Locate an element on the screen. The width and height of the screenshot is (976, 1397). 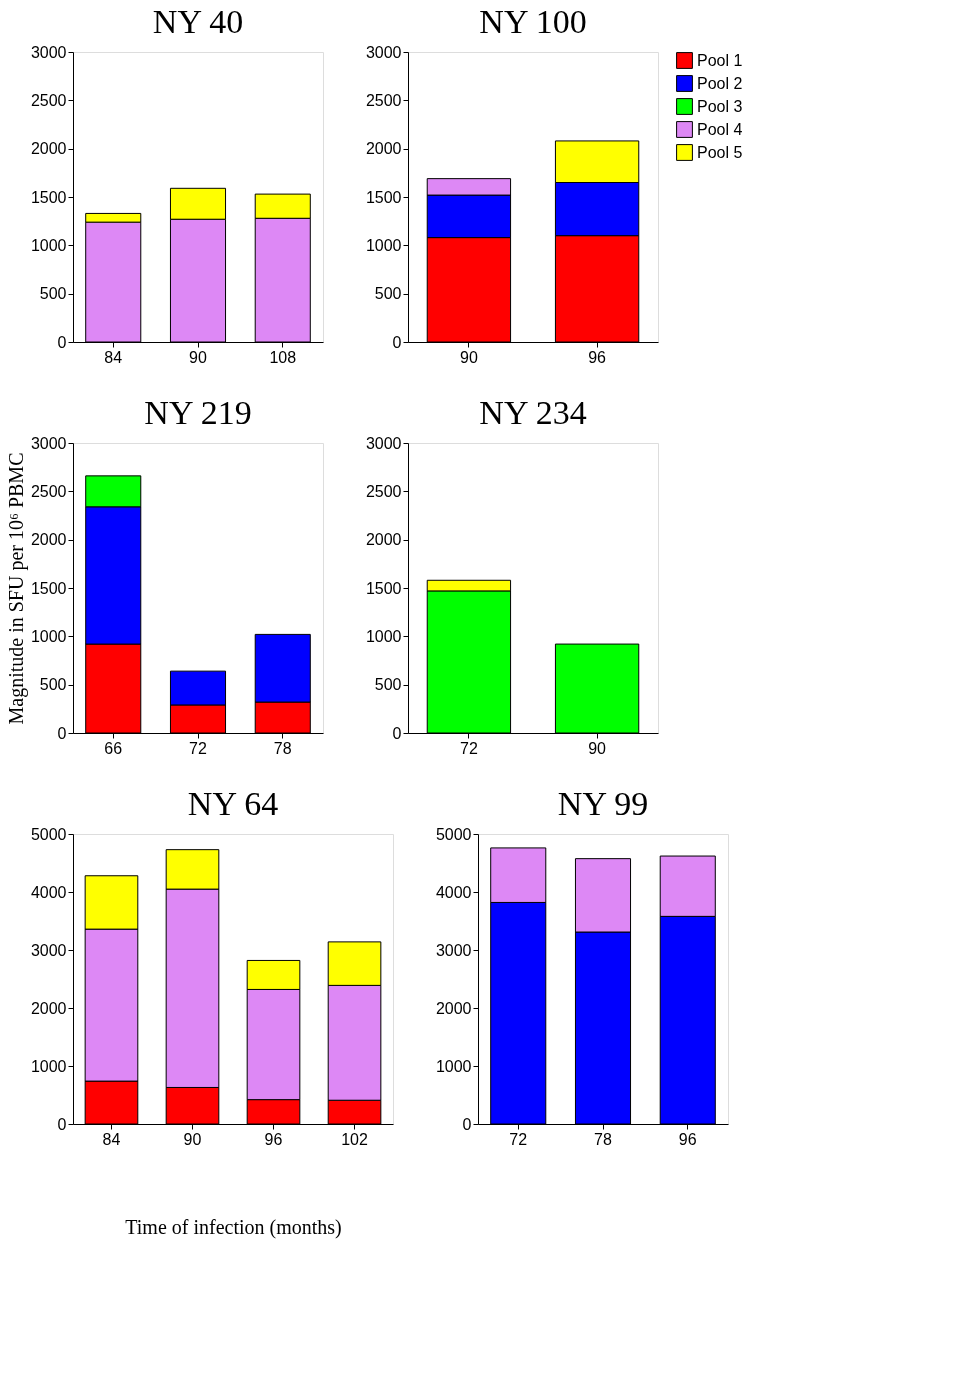
legend-label: Pool 2 is located at coordinates (720, 83).